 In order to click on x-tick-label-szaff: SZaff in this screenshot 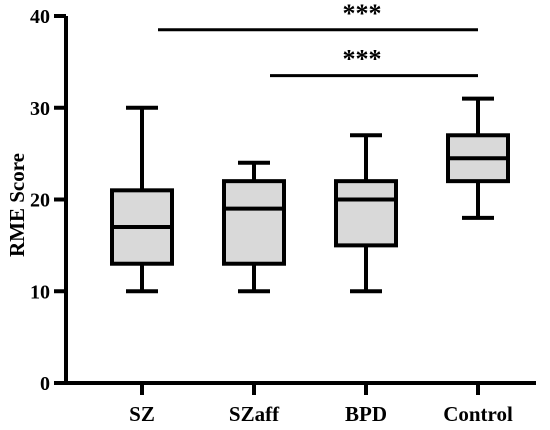, I will do `click(254, 414)`.